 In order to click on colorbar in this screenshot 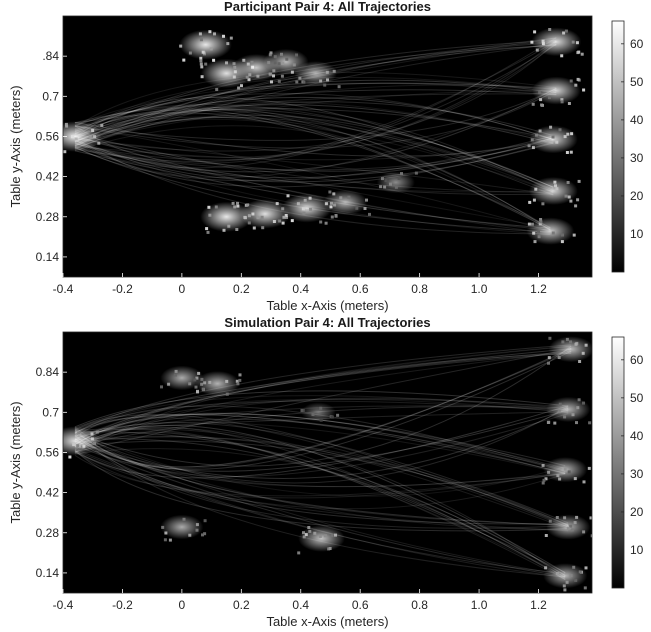, I will do `click(618, 462)`.